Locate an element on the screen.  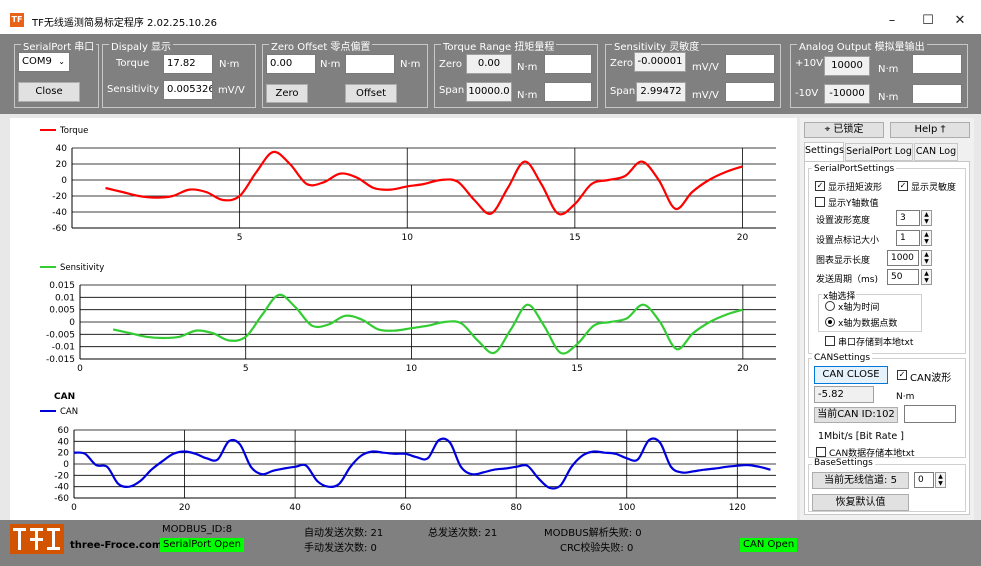
y-tick-label: 0.005 is located at coordinates (62, 311).